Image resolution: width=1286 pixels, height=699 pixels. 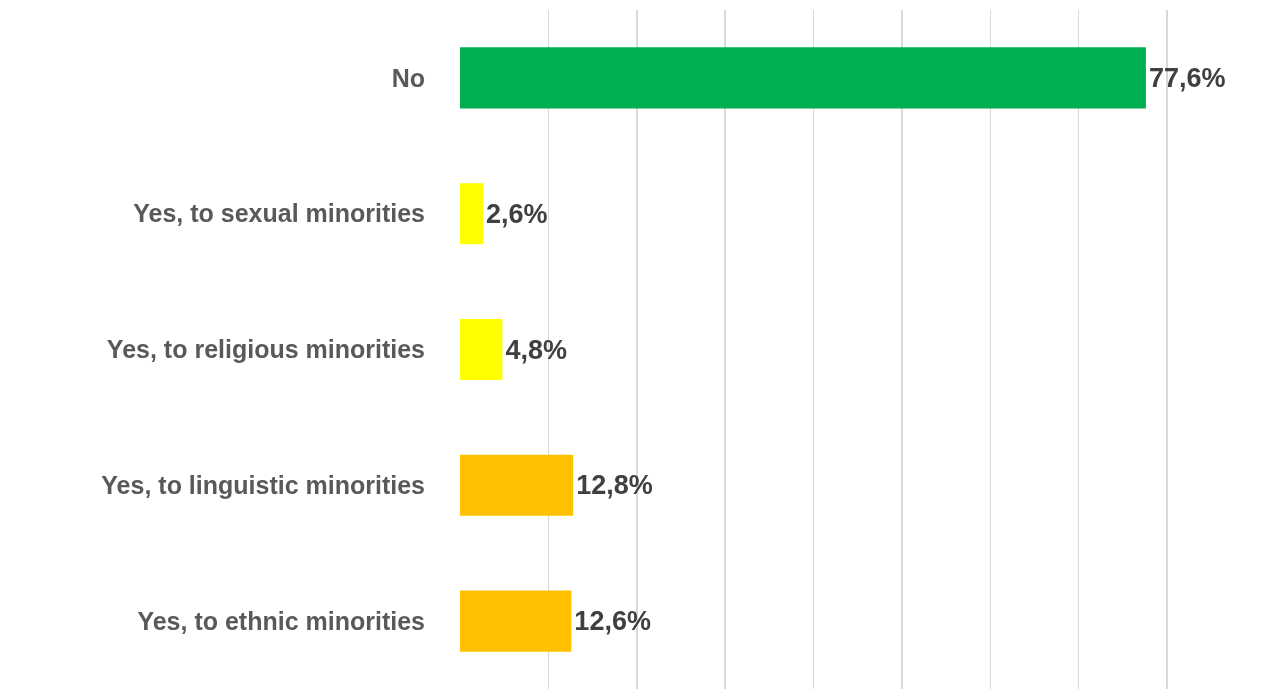 What do you see at coordinates (408, 77) in the screenshot?
I see `y-tick-label: No` at bounding box center [408, 77].